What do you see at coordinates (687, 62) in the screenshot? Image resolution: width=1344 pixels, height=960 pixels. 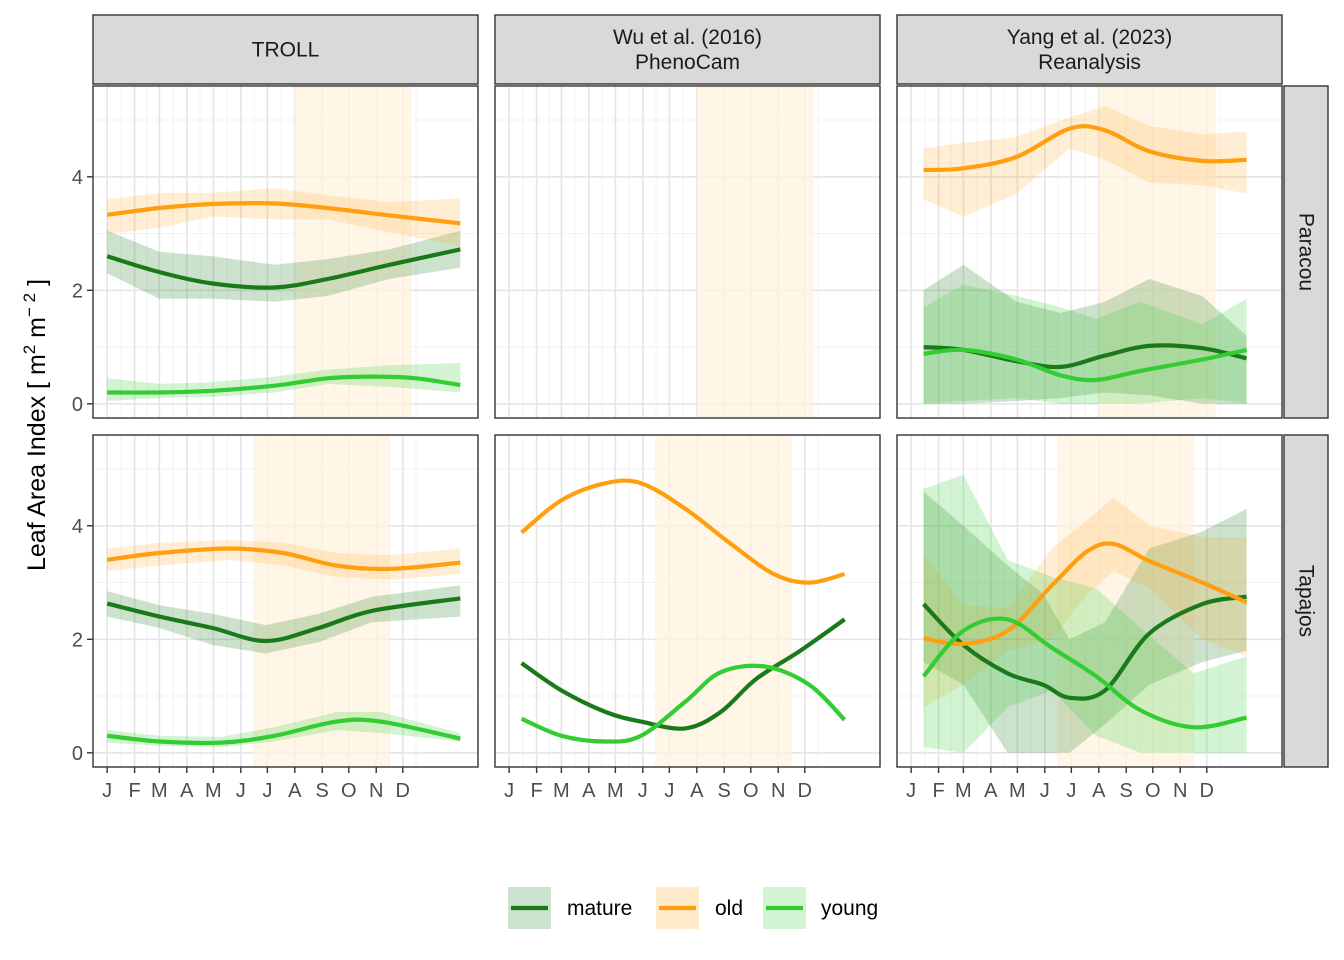 I see `strip-label: PhenoCam` at bounding box center [687, 62].